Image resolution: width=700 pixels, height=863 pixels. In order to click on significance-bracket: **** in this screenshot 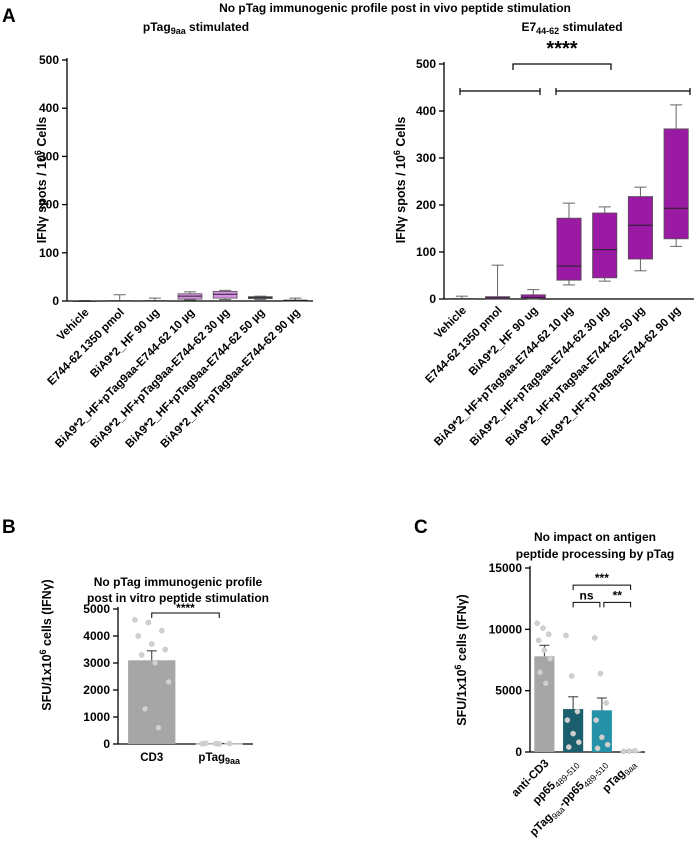, I will do `click(575, 66)`.